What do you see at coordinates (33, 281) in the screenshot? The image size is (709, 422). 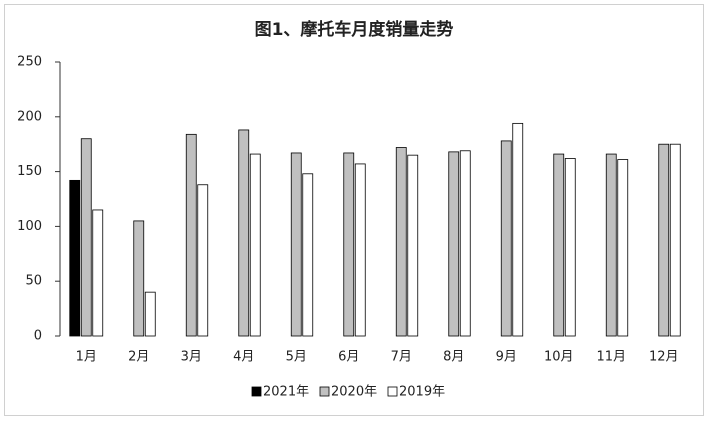 I see `y-tick-label: 50` at bounding box center [33, 281].